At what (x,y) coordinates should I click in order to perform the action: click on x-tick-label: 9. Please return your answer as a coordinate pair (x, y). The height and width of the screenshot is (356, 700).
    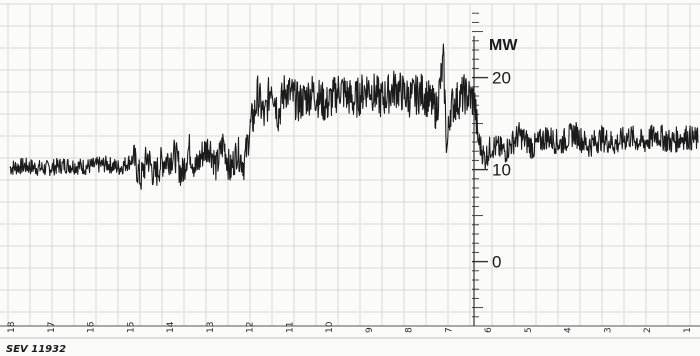
    Looking at the image, I should click on (370, 330).